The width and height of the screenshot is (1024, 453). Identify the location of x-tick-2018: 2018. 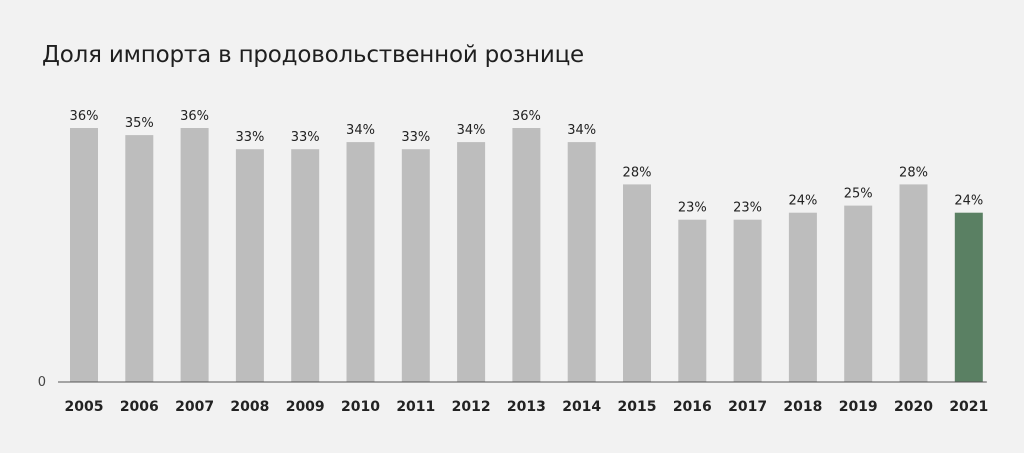
(802, 407).